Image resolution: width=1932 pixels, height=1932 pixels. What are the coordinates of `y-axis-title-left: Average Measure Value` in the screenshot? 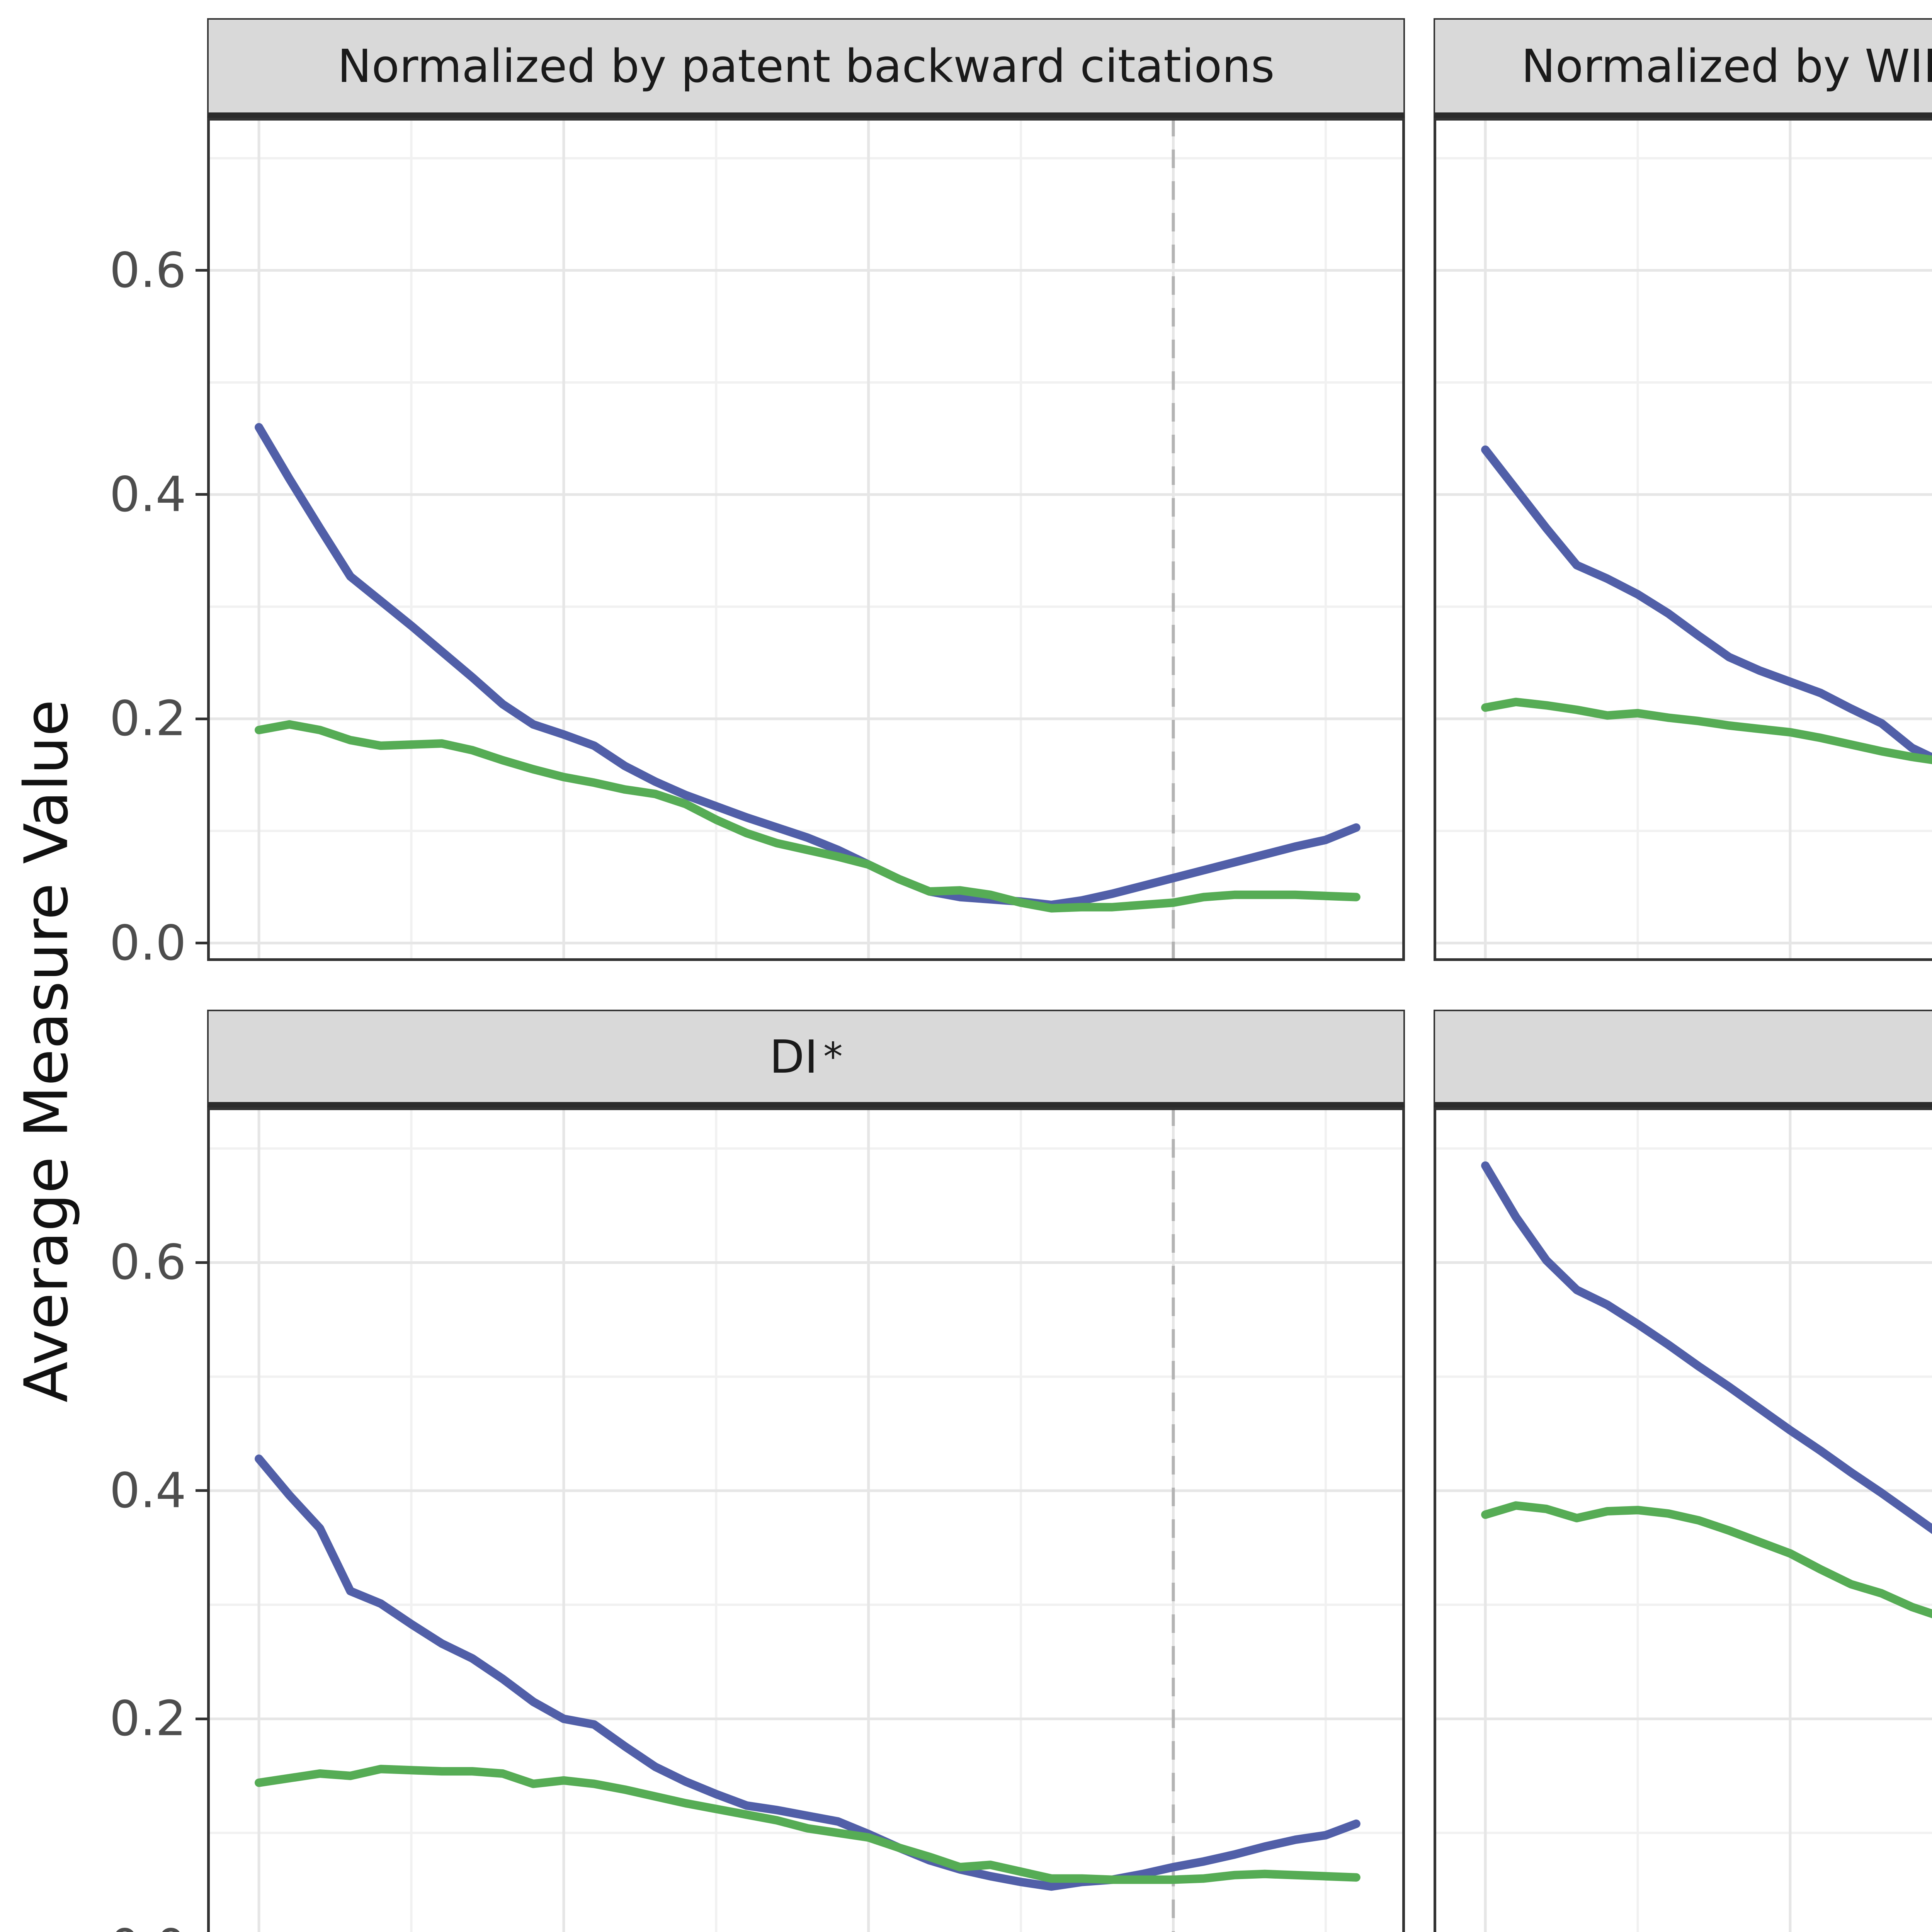 It's located at (47, 1051).